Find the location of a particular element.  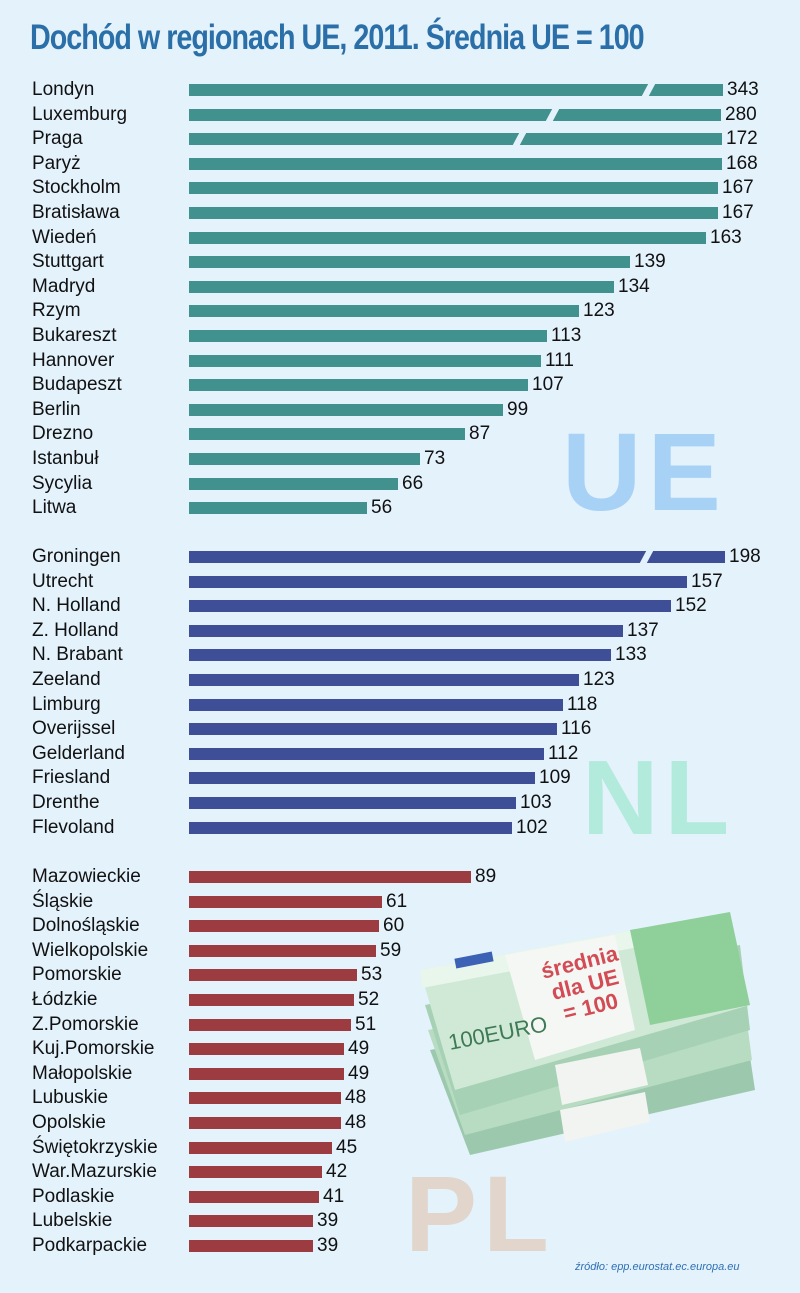

category-label: Lubuskie is located at coordinates (70, 1098).